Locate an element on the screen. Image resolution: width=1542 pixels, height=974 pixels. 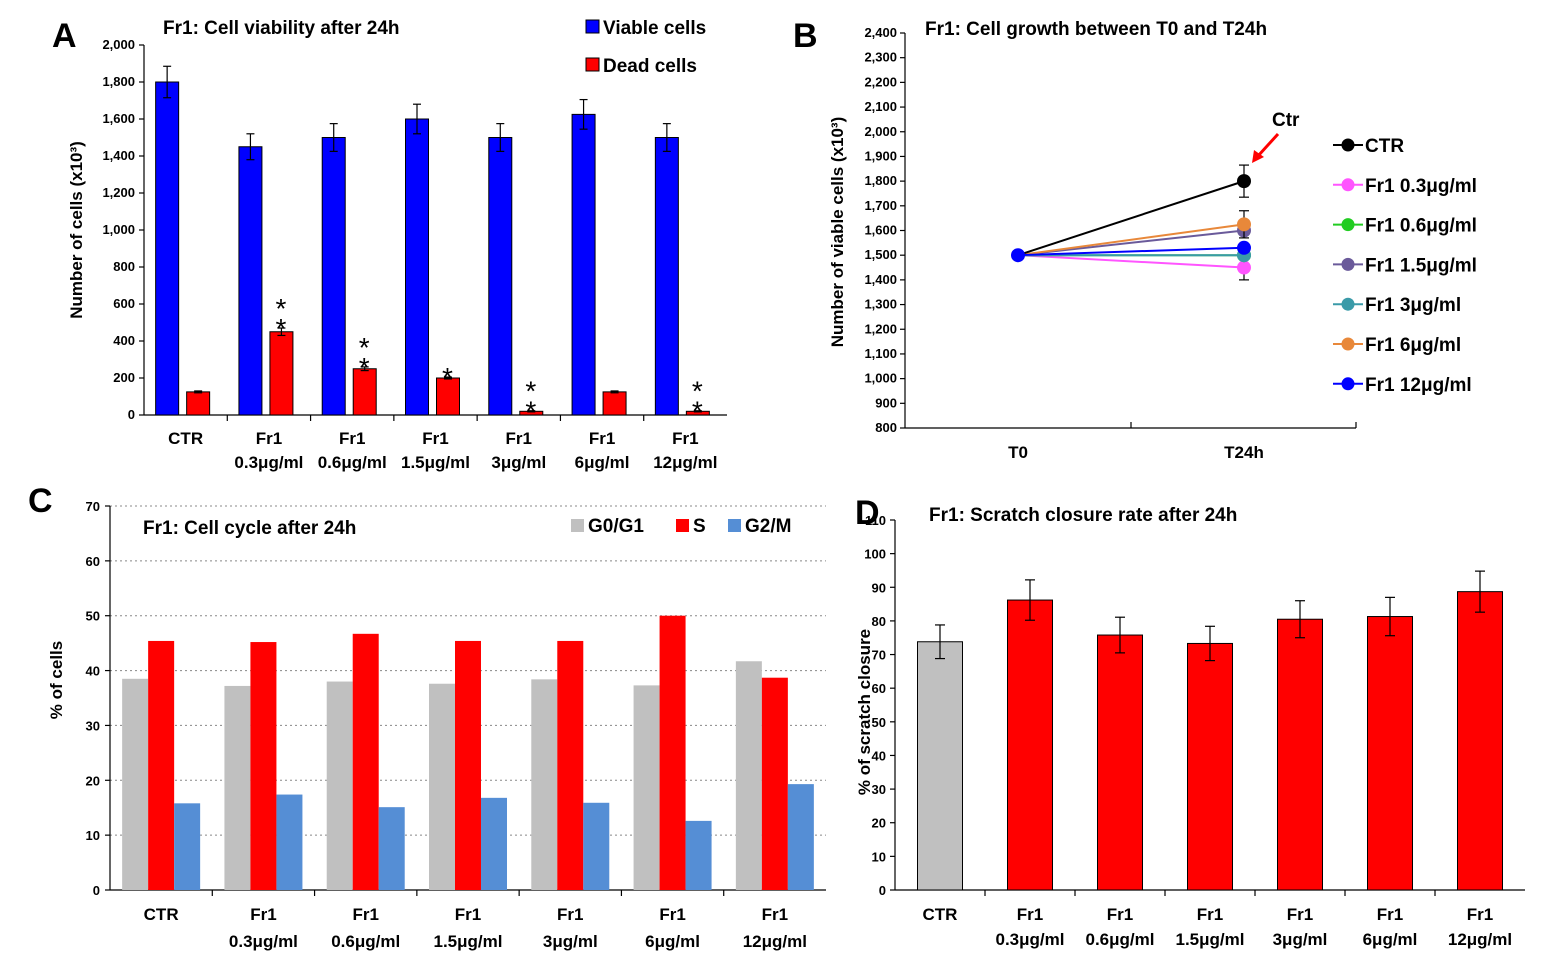
y-tick-label: 800 is located at coordinates (124, 266).